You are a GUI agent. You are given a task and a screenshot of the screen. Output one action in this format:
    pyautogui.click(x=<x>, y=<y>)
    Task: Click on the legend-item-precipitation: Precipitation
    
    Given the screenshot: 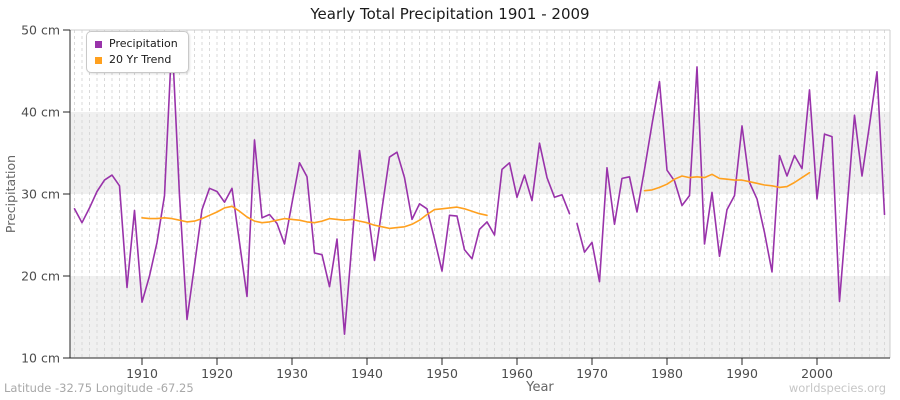 What is the action you would take?
    pyautogui.click(x=136, y=44)
    